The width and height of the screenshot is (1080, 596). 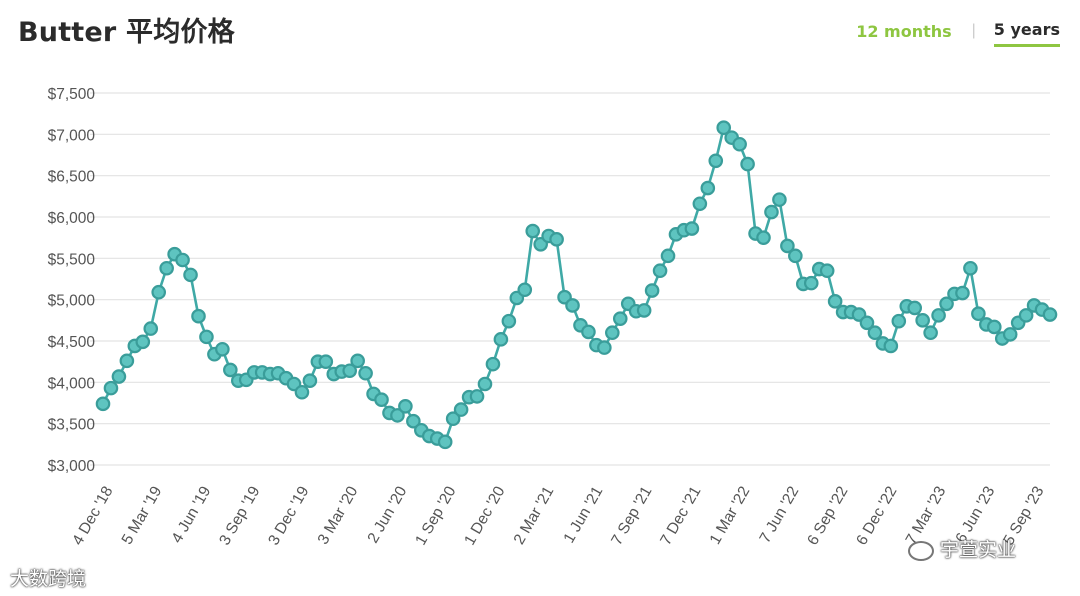 I want to click on time-range-tabs: 12 months | 5 years, so click(x=958, y=33).